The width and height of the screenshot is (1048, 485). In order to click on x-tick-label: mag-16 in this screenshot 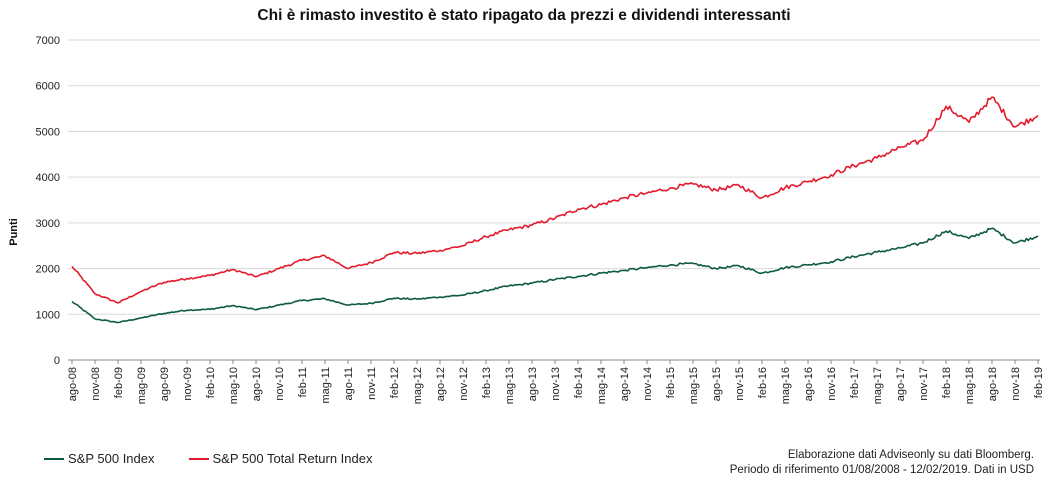, I will do `click(786, 385)`.